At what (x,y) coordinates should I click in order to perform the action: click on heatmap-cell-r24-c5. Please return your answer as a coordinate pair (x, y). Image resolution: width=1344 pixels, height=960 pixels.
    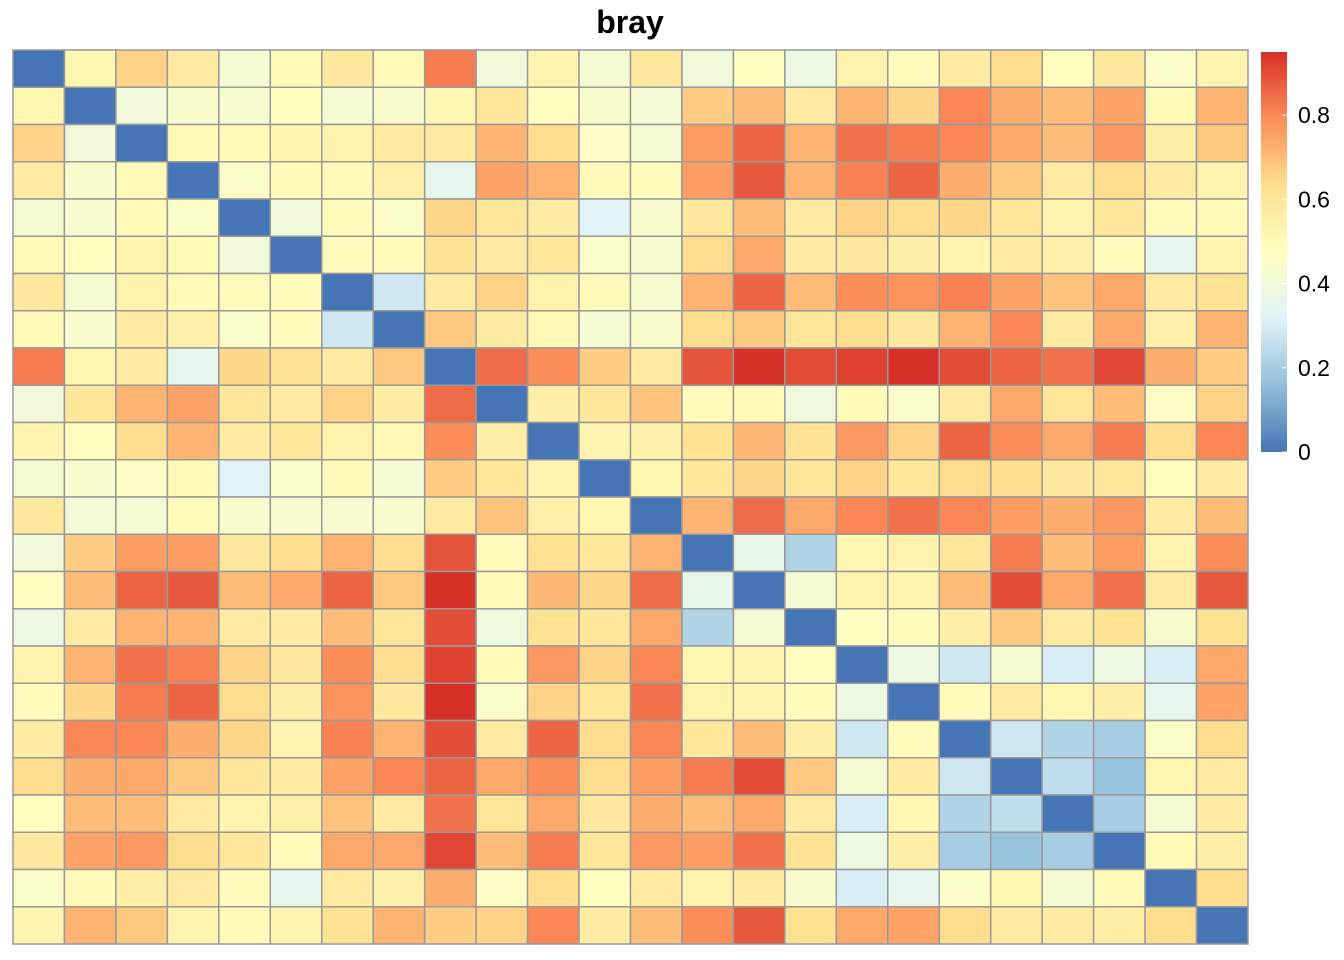
    Looking at the image, I should click on (245, 925).